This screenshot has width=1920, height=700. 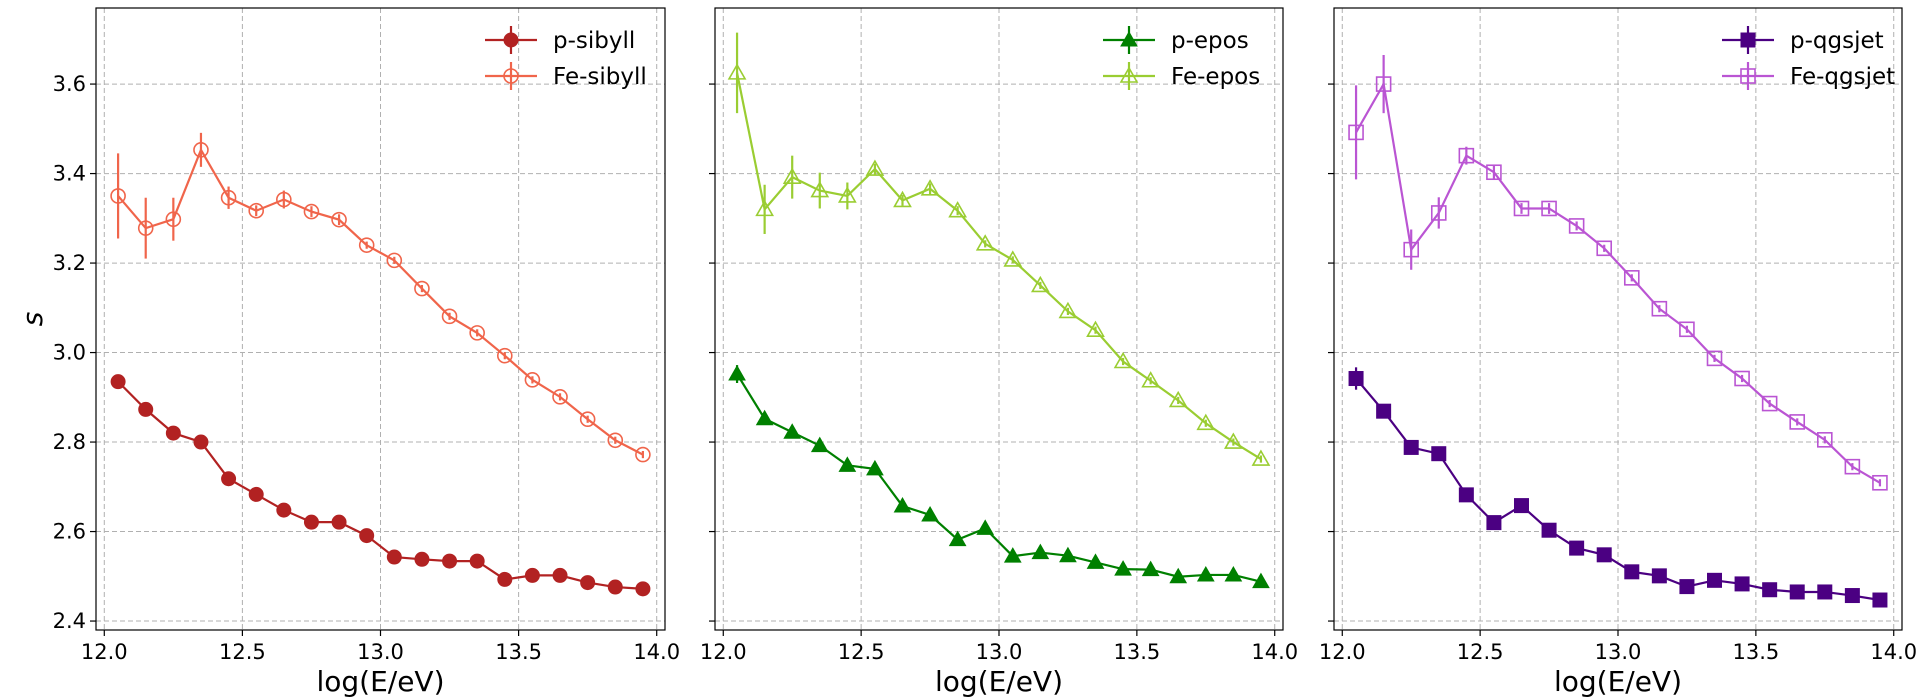 I want to click on legend-entry-Fe-epos: Fe-epos, so click(x=1181, y=76).